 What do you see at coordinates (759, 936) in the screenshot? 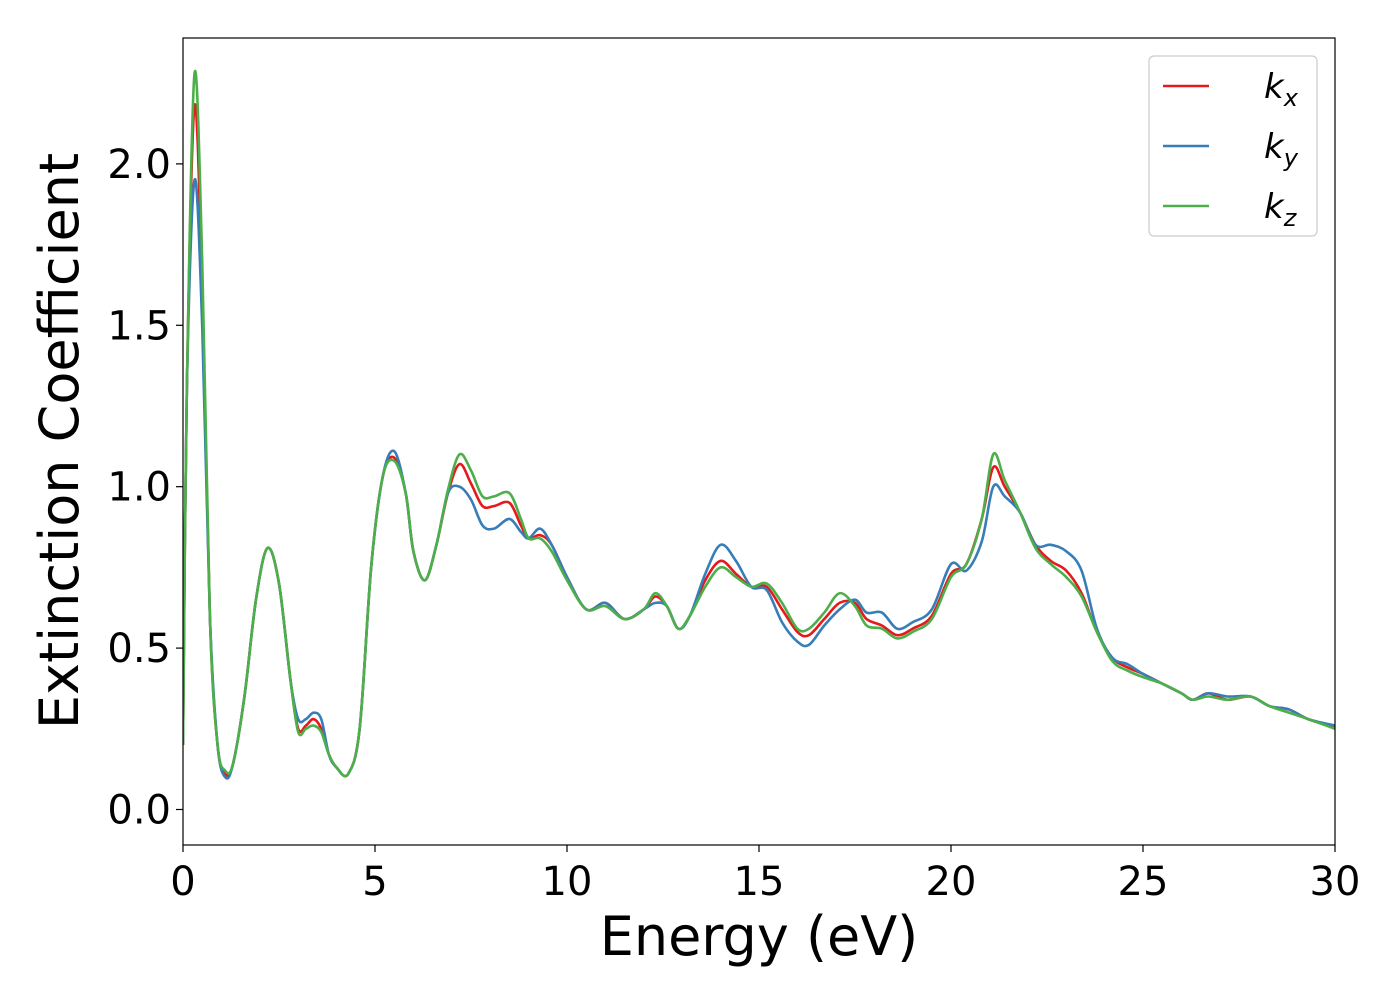
I see `x-axis-label: Energy (eV)` at bounding box center [759, 936].